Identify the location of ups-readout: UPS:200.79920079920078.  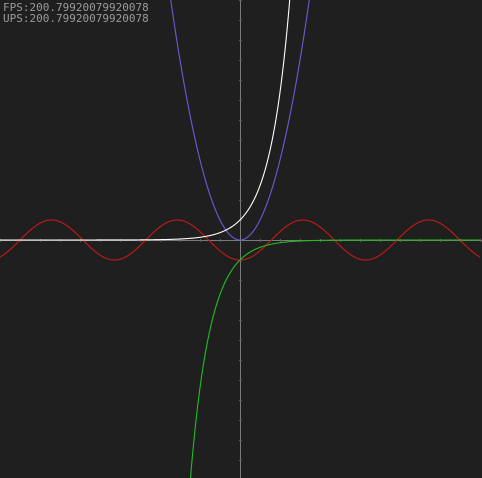
(76, 18).